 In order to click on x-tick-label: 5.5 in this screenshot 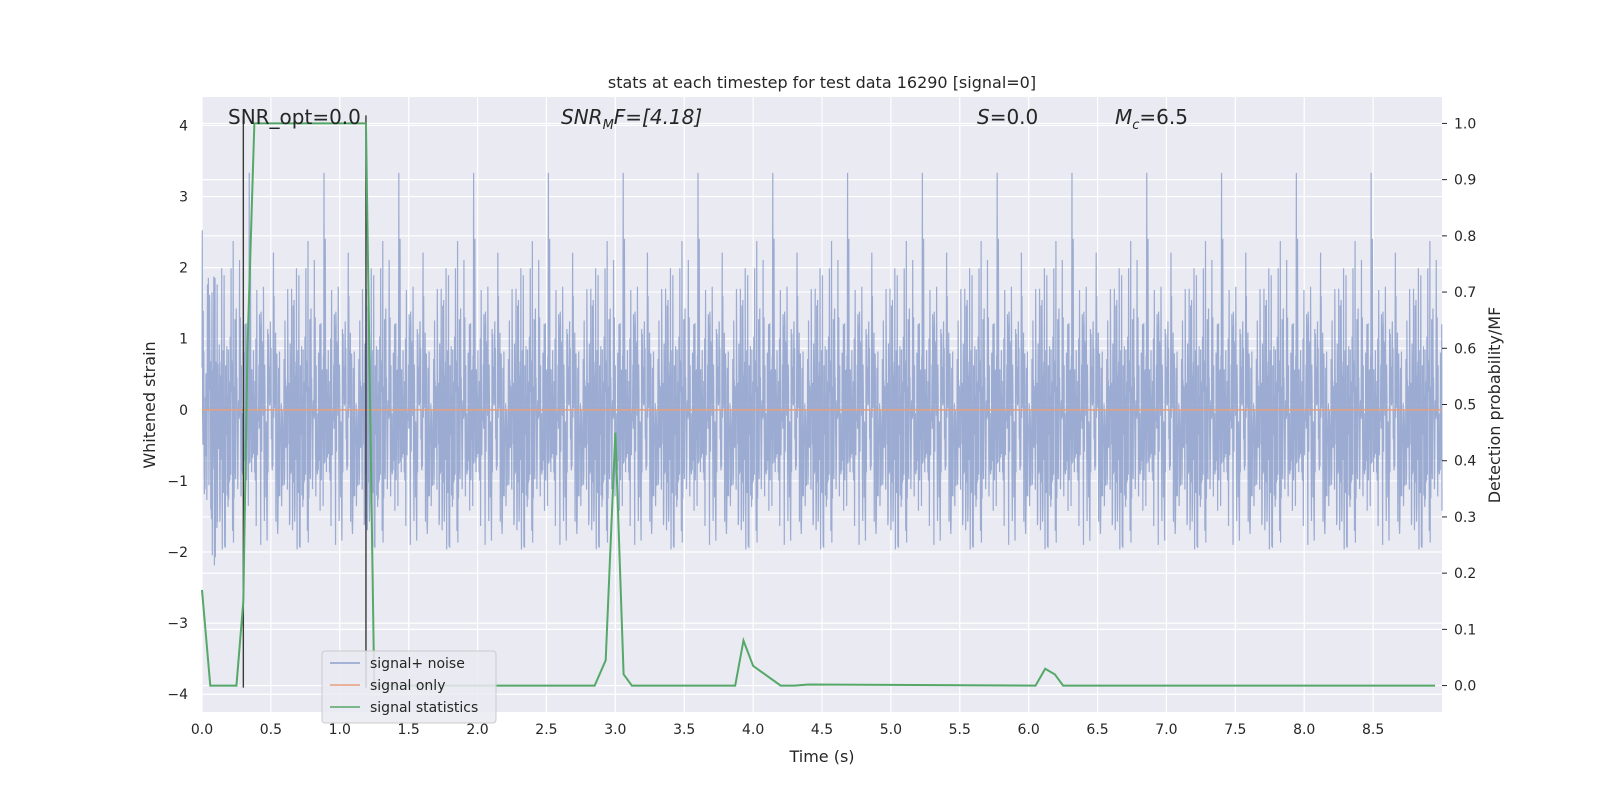, I will do `click(960, 730)`.